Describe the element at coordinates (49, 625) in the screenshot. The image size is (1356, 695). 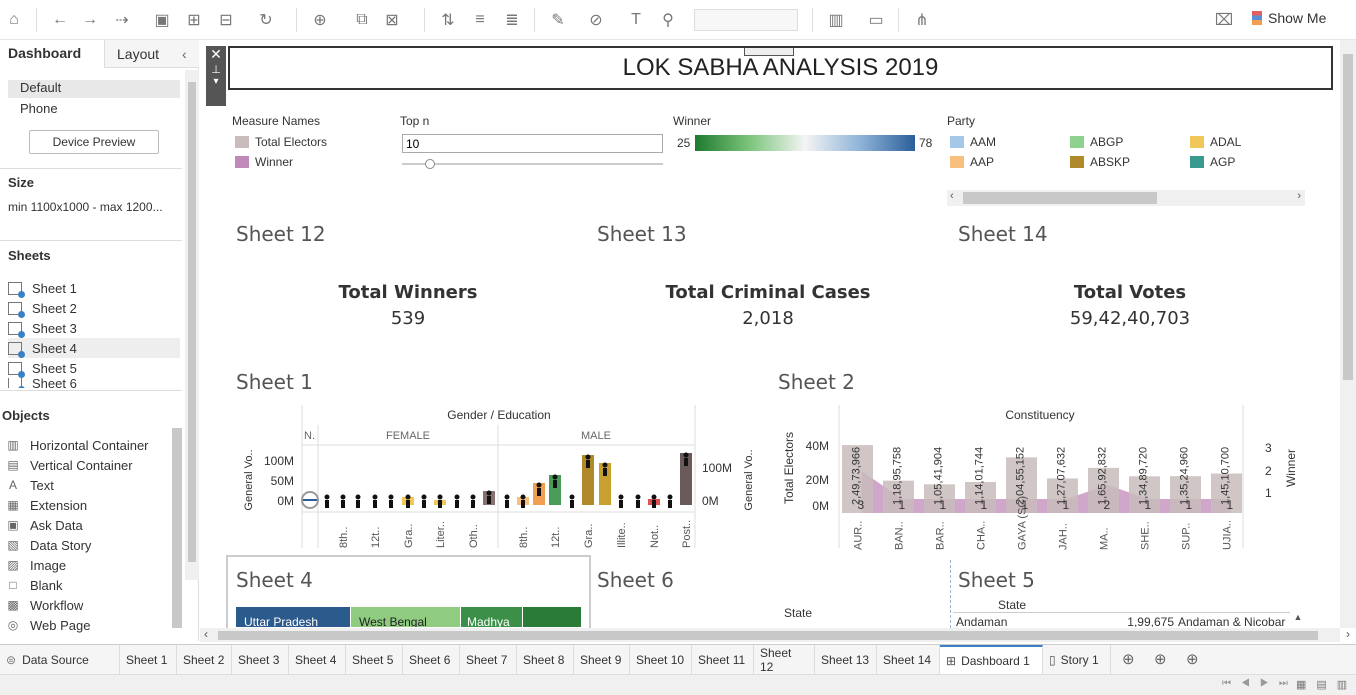
I see `object-item: ◎ Web Page` at that location.